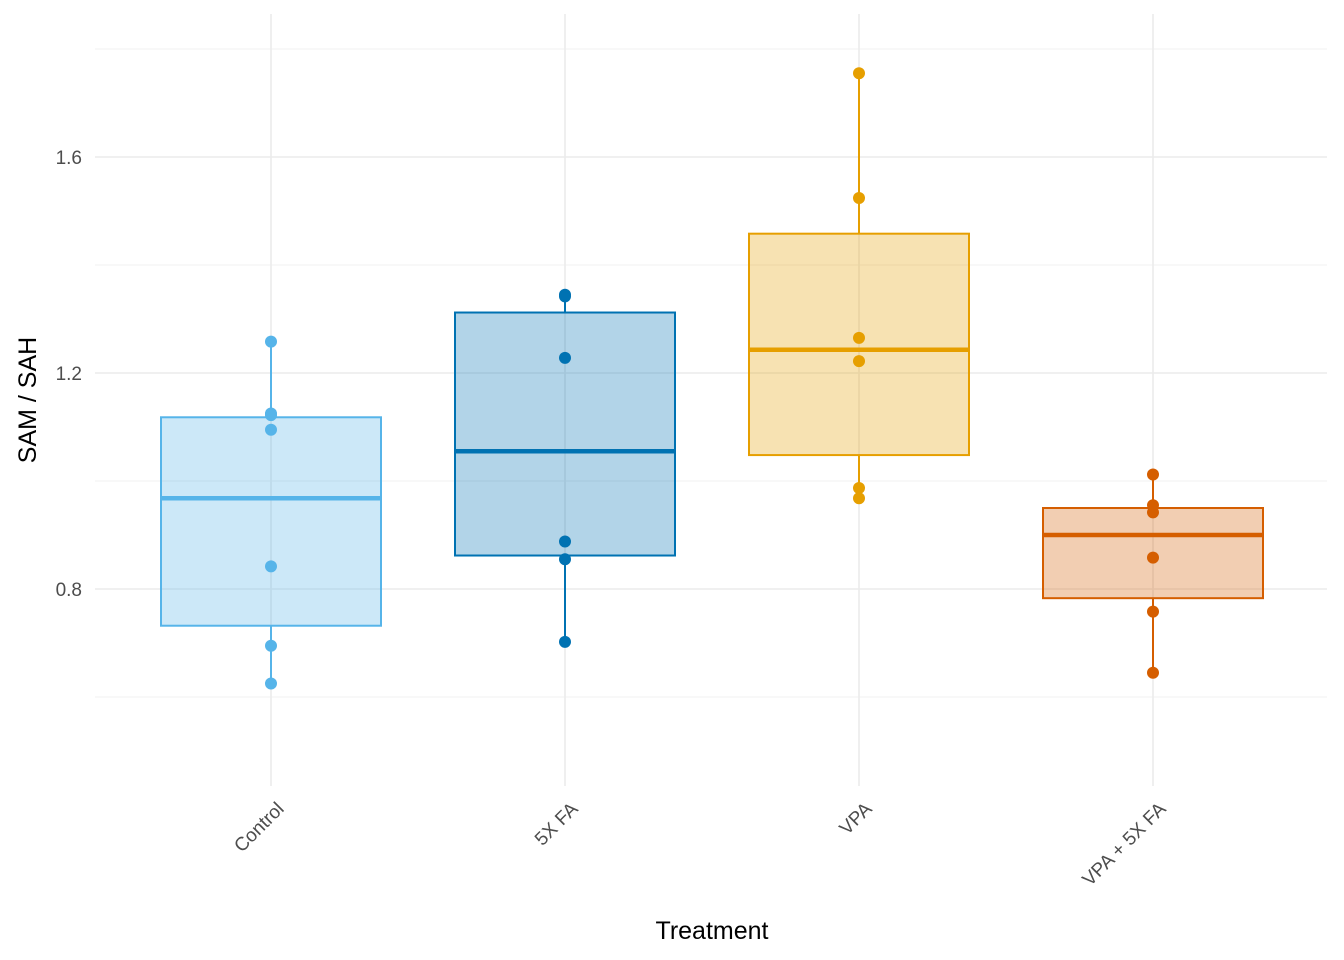 Image resolution: width=1344 pixels, height=960 pixels. I want to click on x-tick-label: VPA + 5X FA, so click(1125, 844).